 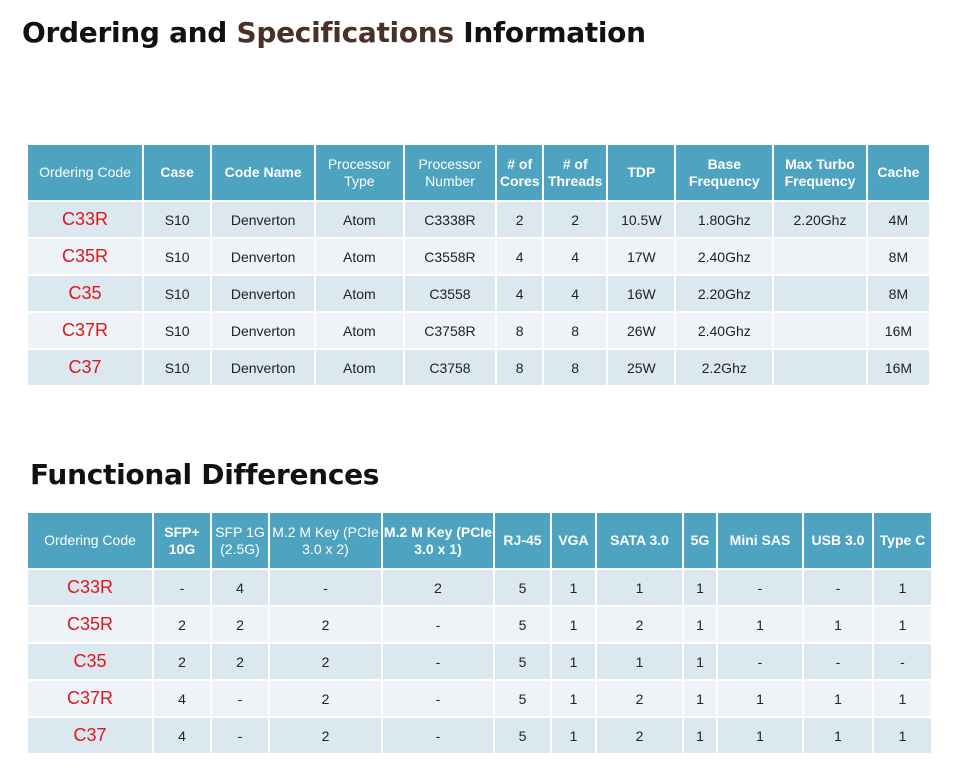 What do you see at coordinates (820, 219) in the screenshot?
I see `table-cell: 2.20Ghz` at bounding box center [820, 219].